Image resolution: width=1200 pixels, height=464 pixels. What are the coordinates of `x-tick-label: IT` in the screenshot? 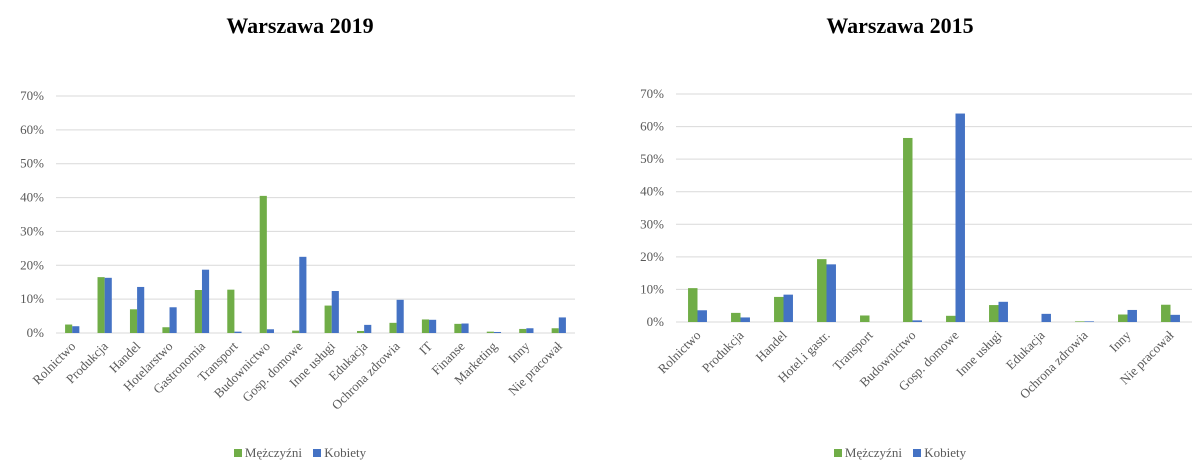 It's located at (425, 347).